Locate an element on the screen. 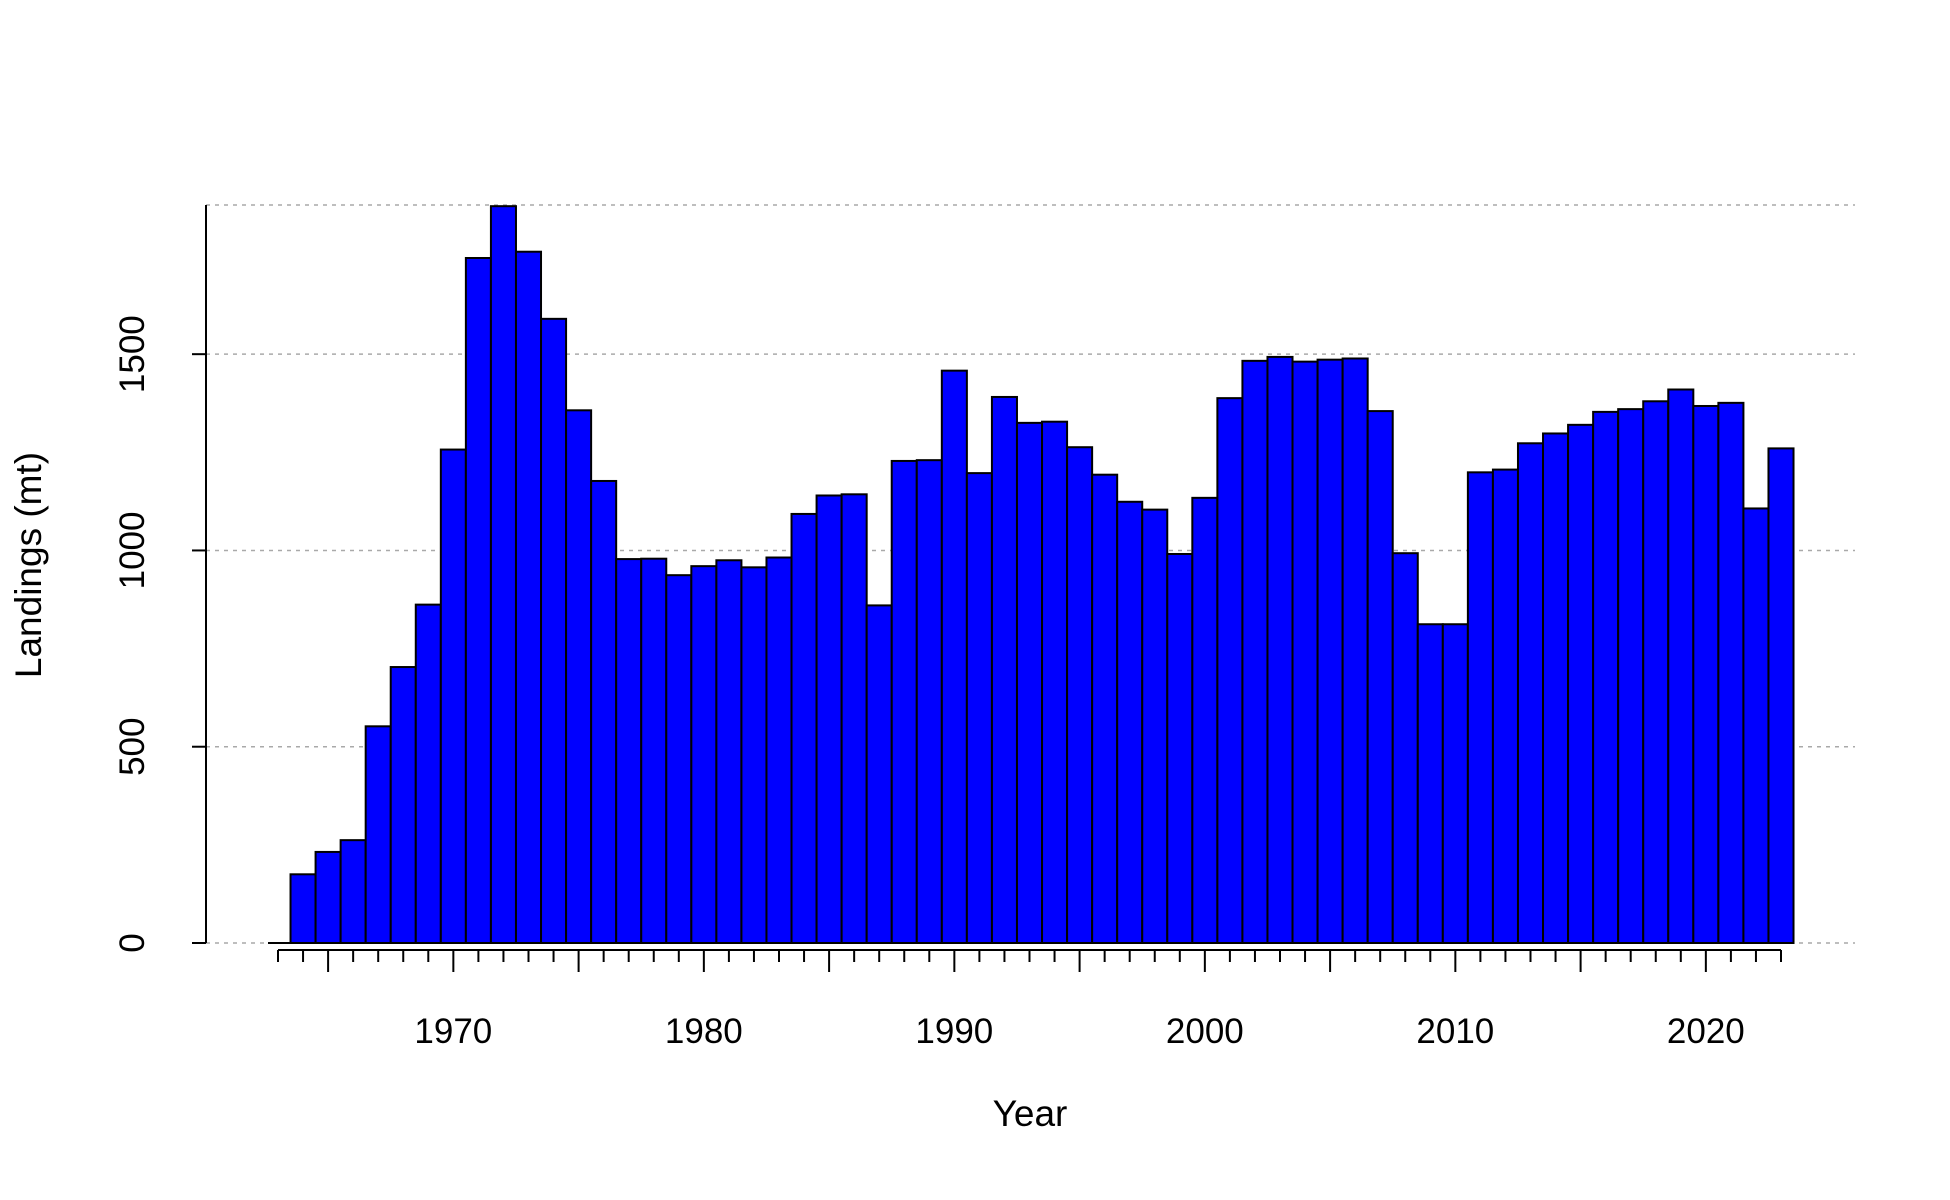 The image size is (1950, 1200). bar-2001 is located at coordinates (1230, 670).